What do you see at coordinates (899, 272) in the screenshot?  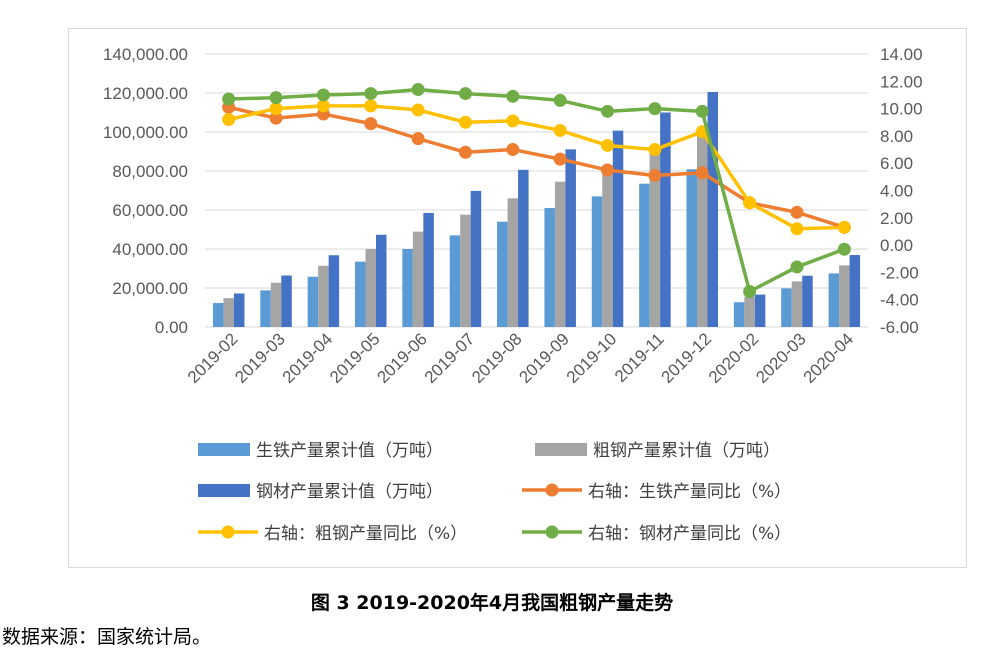 I see `right-axis-tick-label: -2.00` at bounding box center [899, 272].